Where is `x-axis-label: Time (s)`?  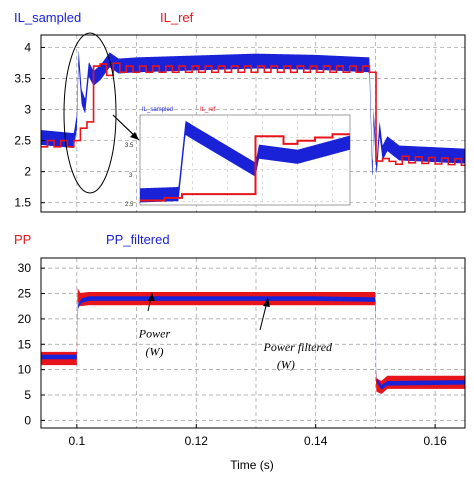
x-axis-label: Time (s) is located at coordinates (252, 465).